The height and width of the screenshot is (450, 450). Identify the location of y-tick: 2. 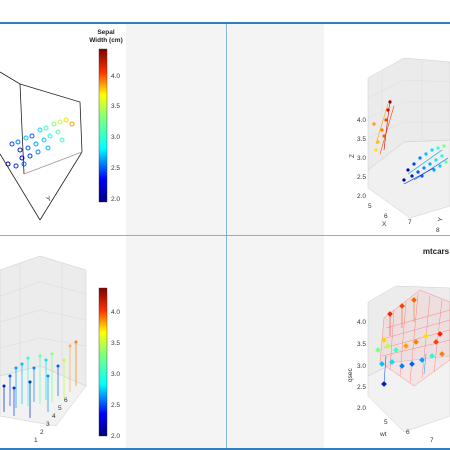
(42, 432).